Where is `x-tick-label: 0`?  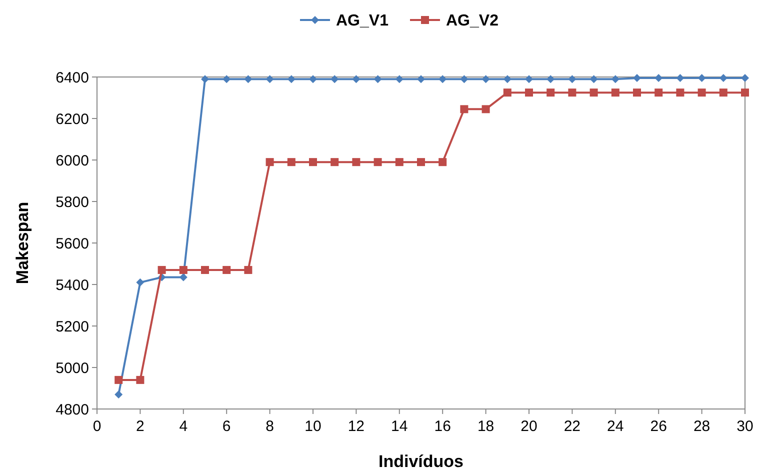 x-tick-label: 0 is located at coordinates (97, 426).